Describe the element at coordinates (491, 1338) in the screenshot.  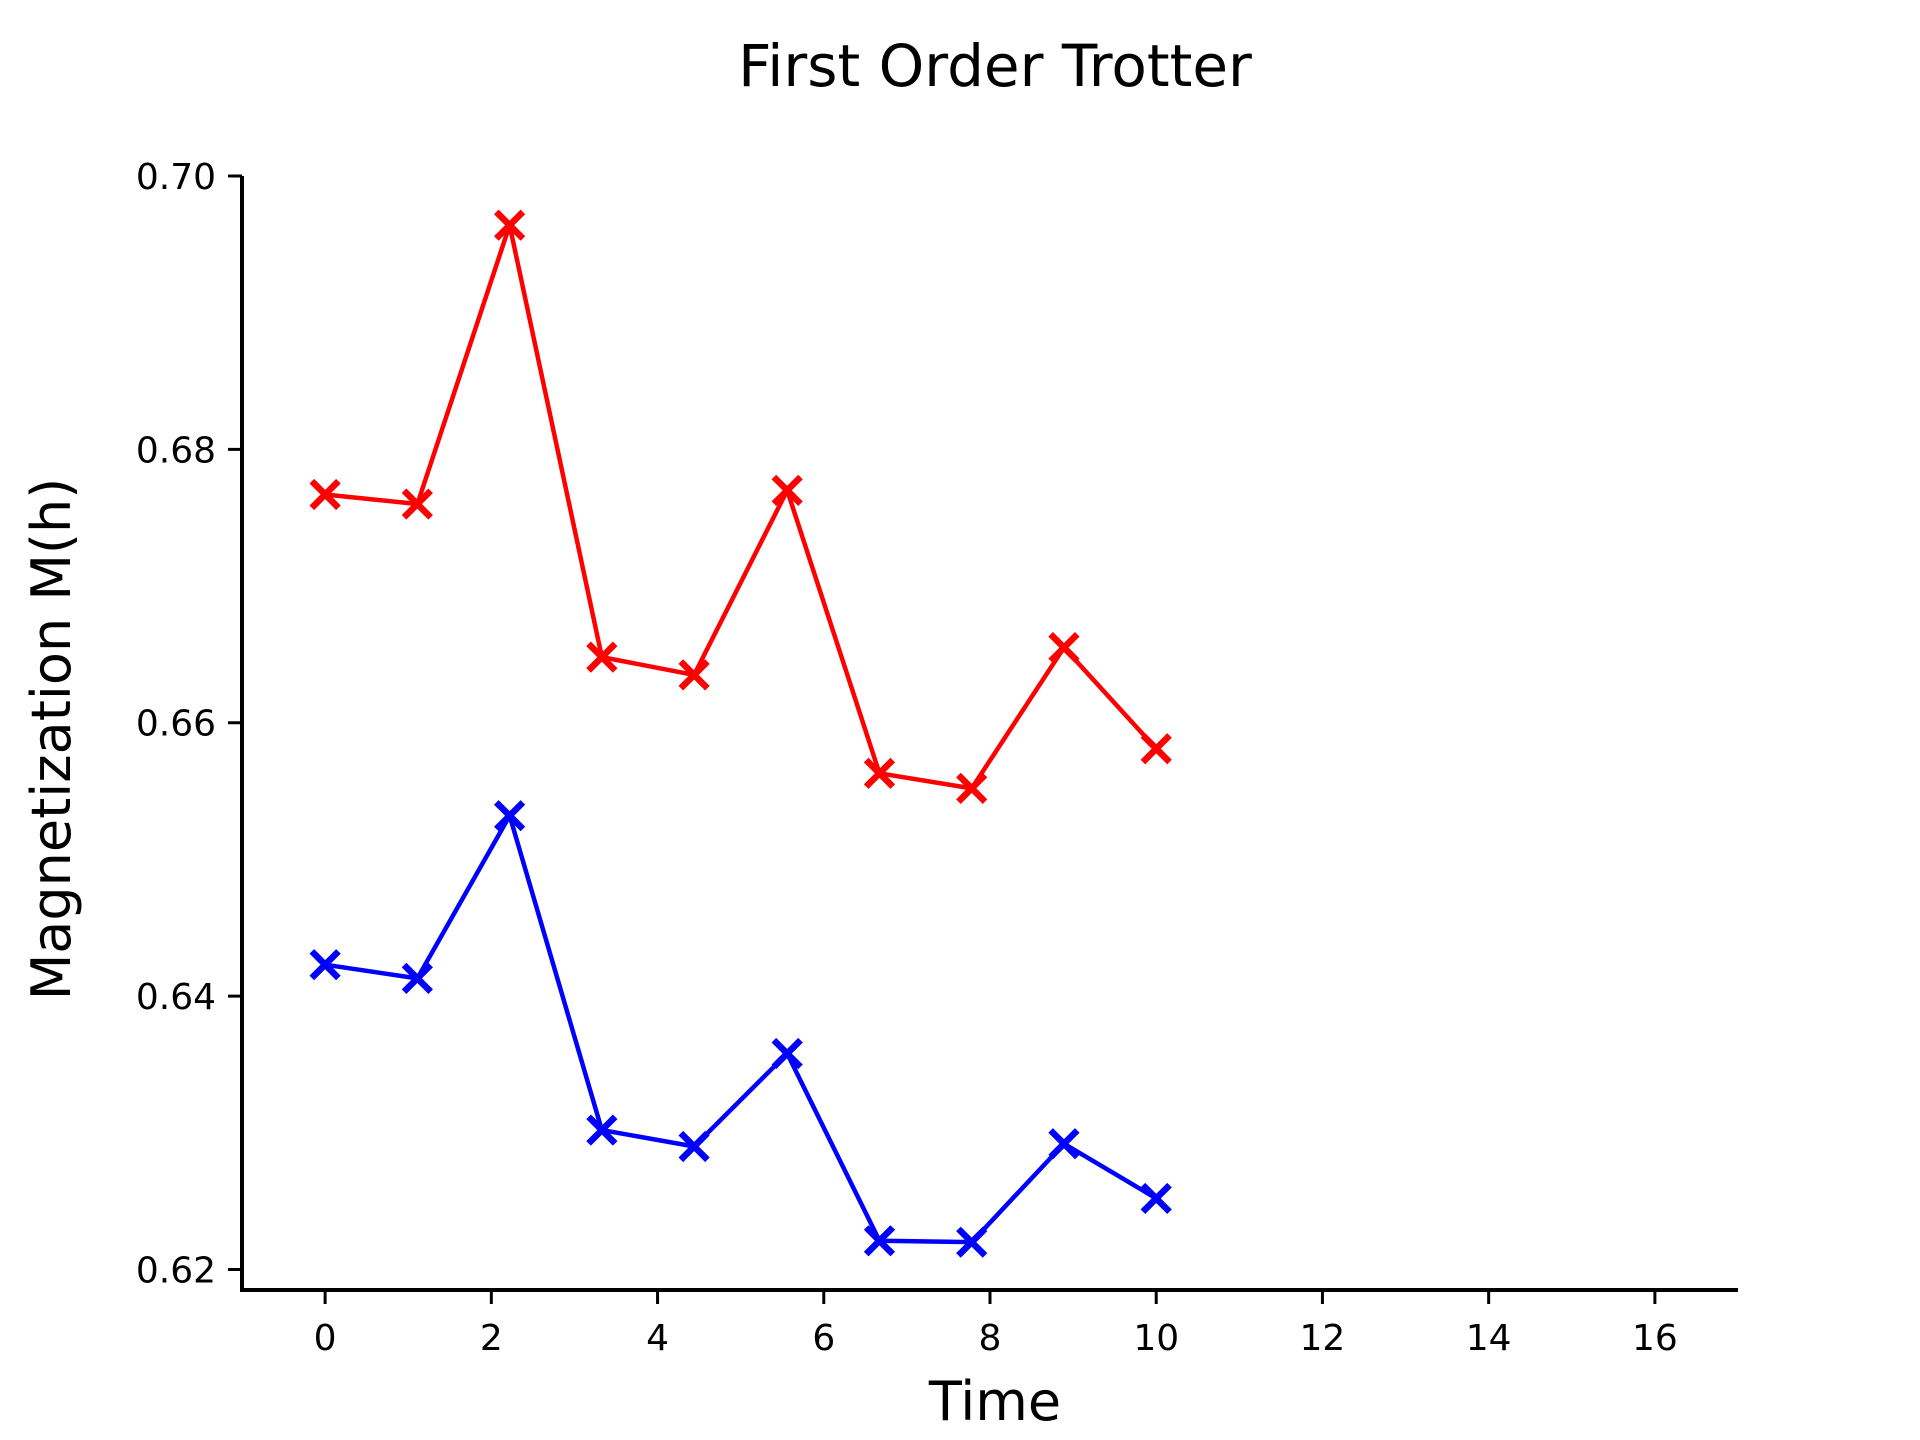
I see `x-tick-label: 2` at that location.